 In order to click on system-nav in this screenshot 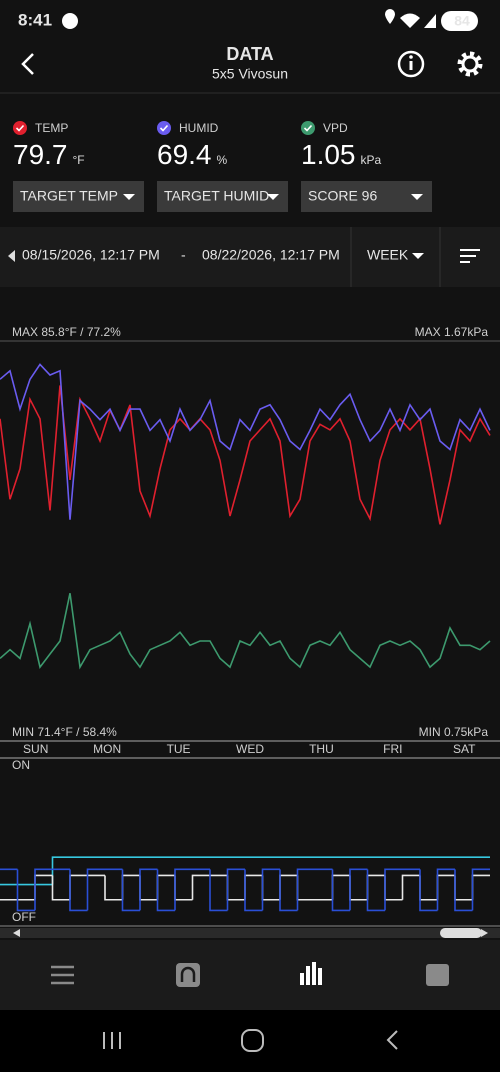, I will do `click(250, 1041)`.